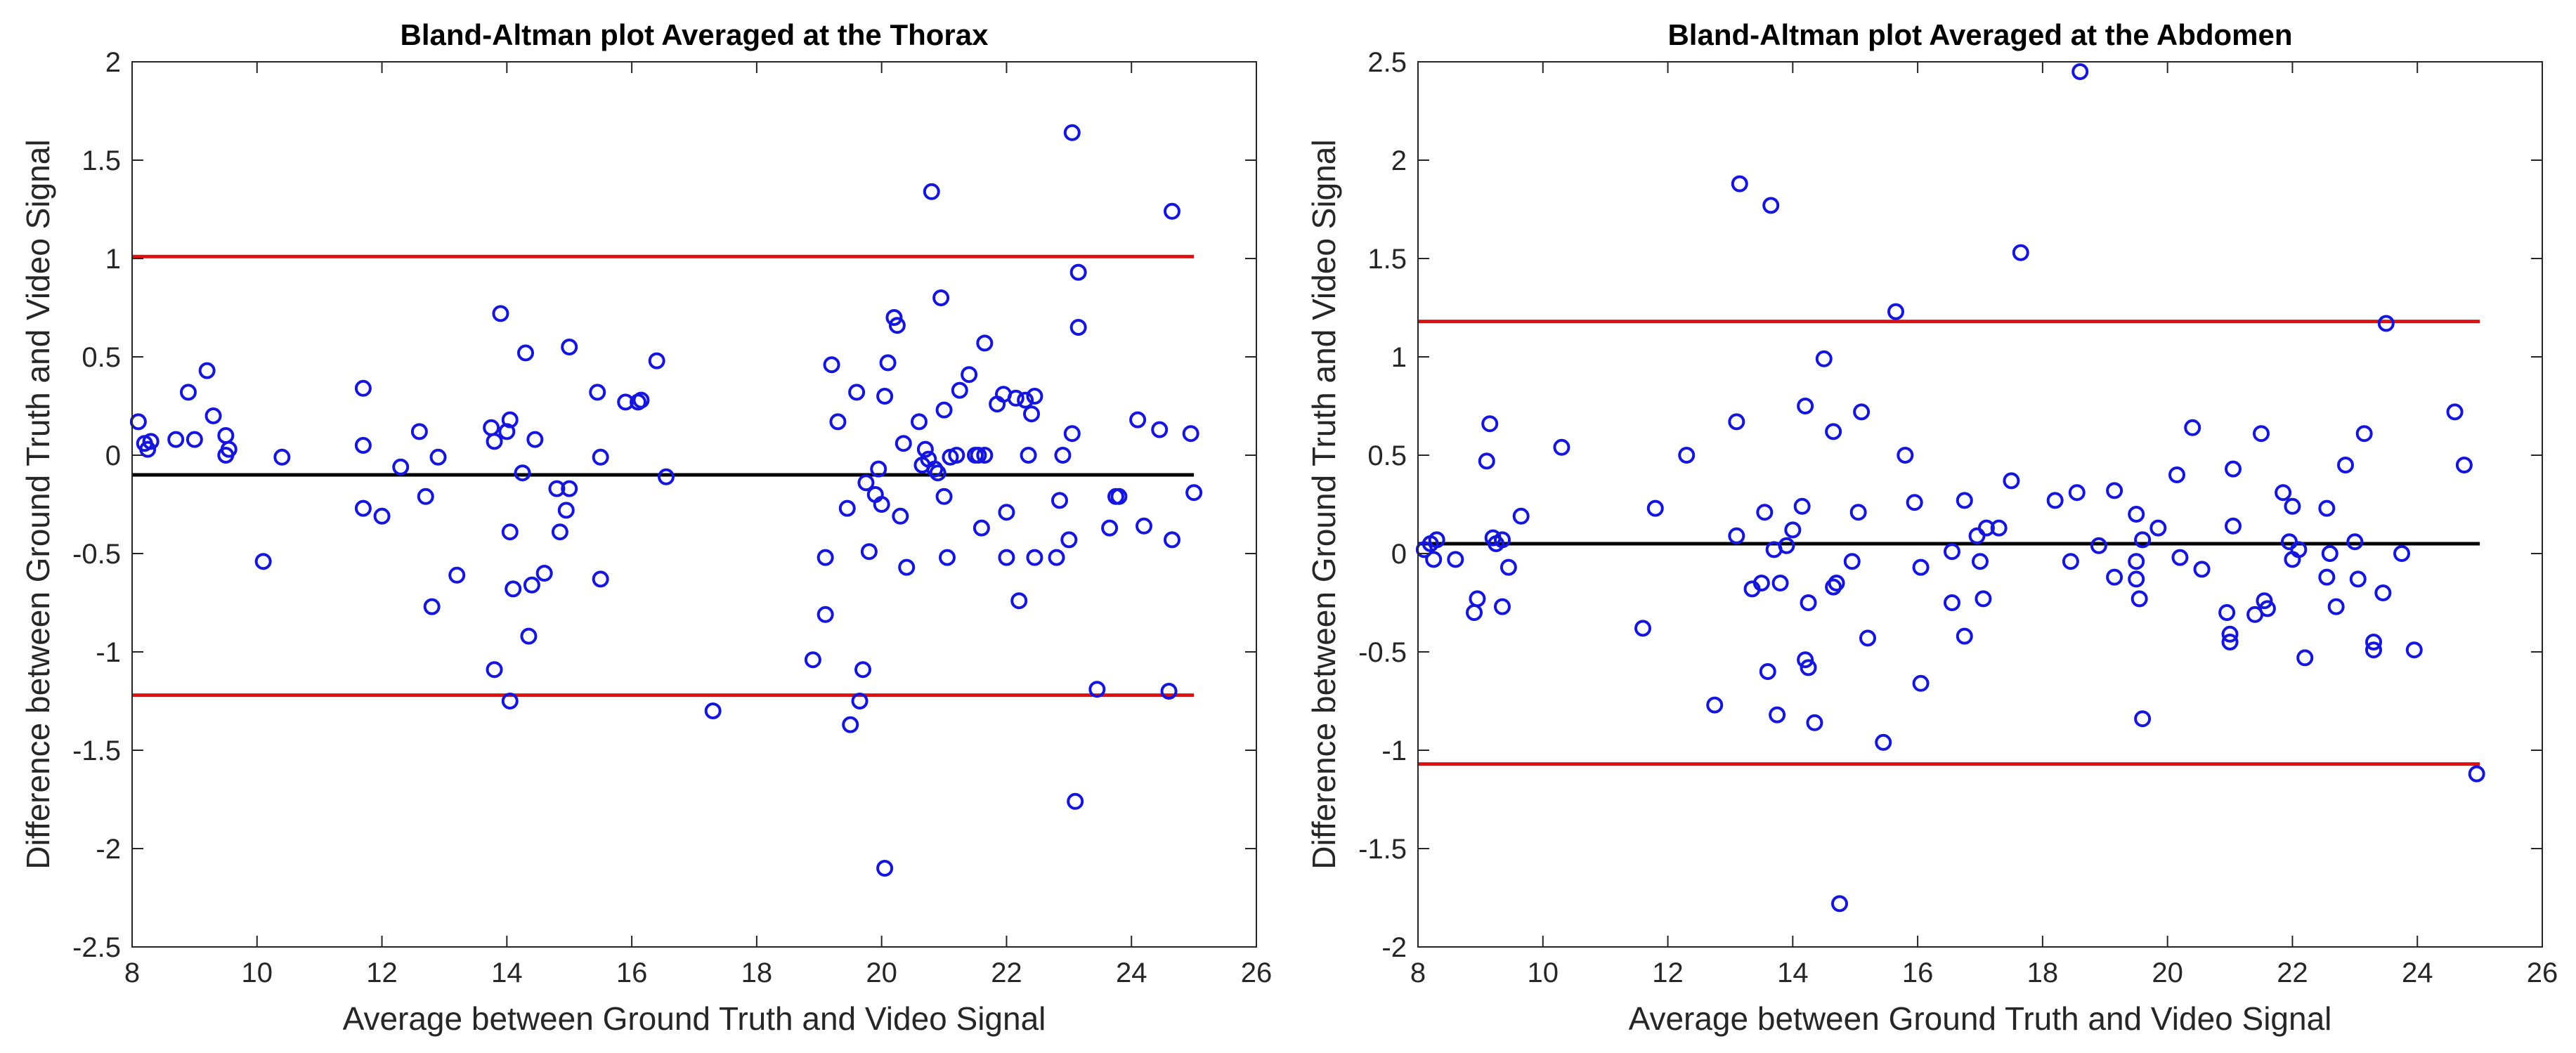  Describe the element at coordinates (757, 972) in the screenshot. I see `thorax-x-tick-label: 18` at that location.